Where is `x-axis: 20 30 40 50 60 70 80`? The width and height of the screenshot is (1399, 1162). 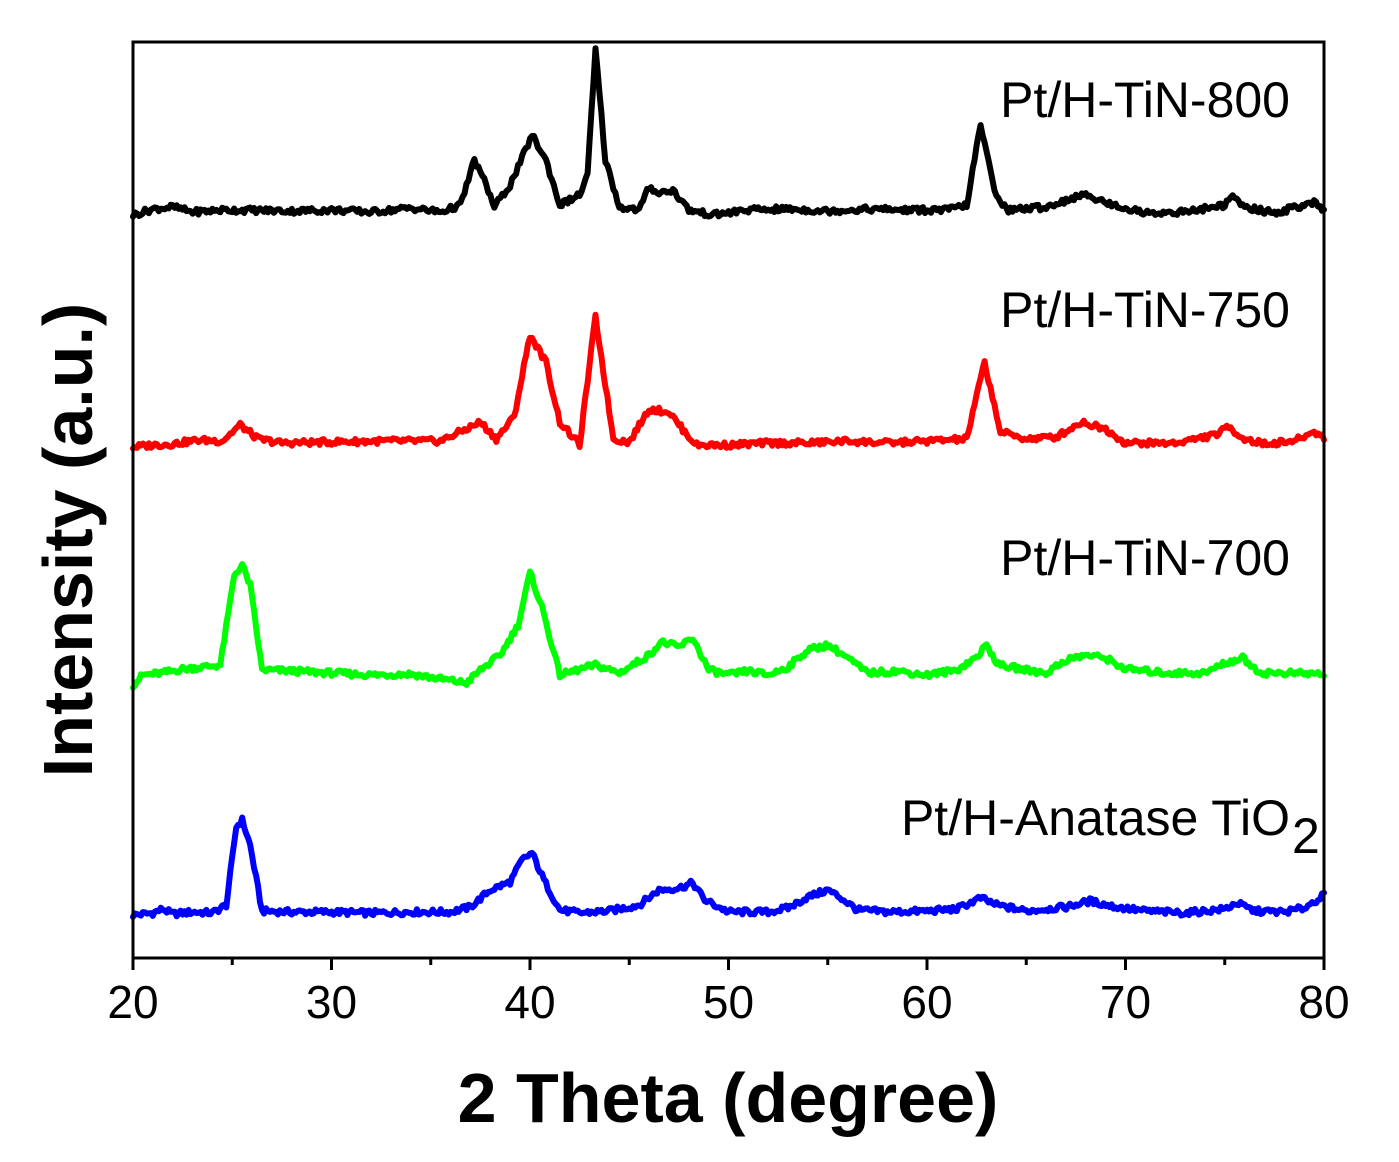
x-axis: 20 30 40 50 60 70 80 is located at coordinates (728, 993).